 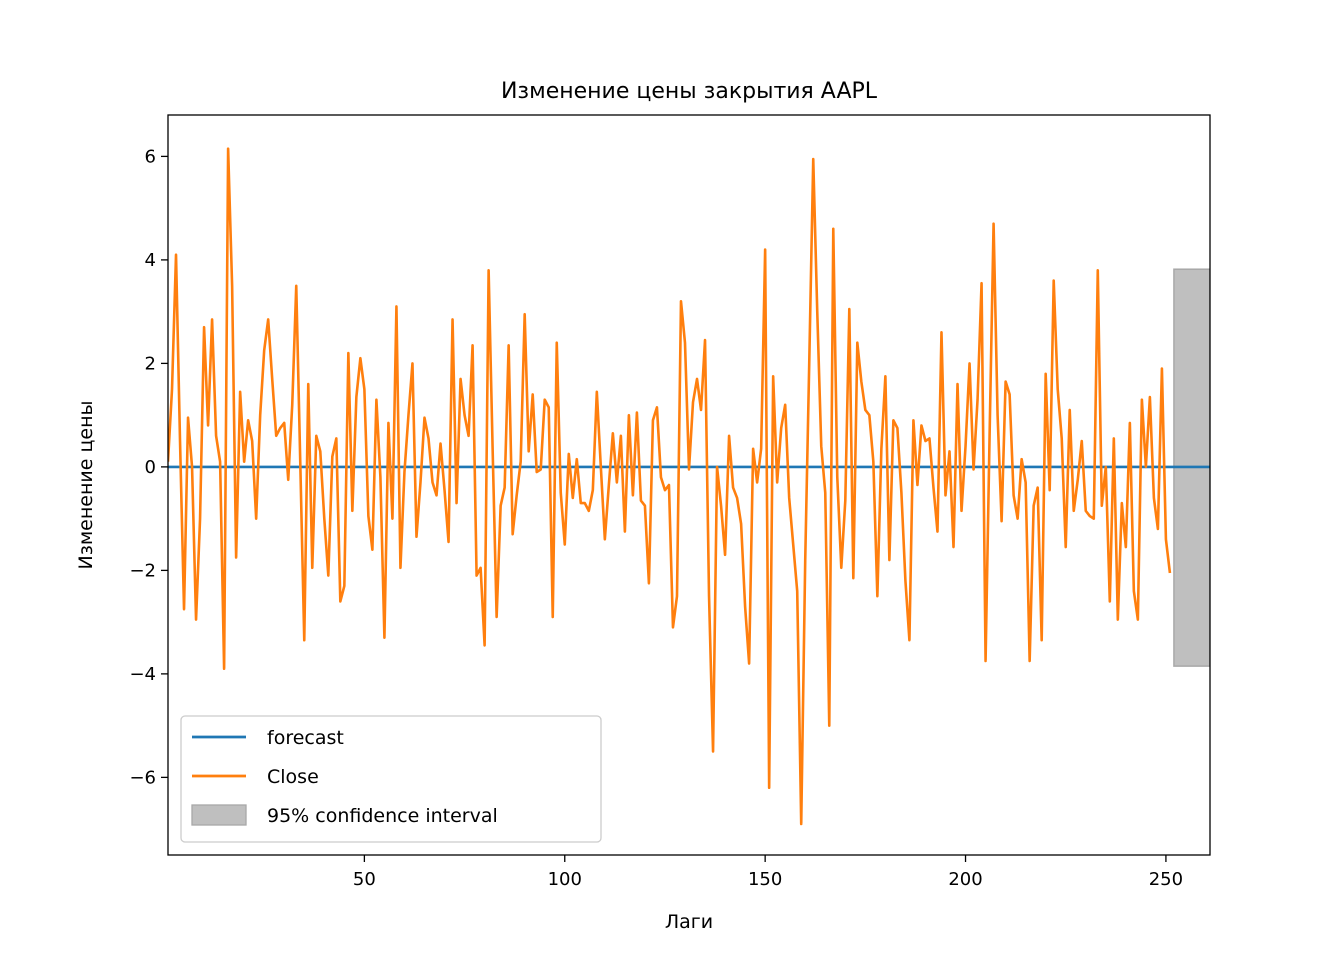 What do you see at coordinates (1166, 879) in the screenshot?
I see `x-tick-label: 250` at bounding box center [1166, 879].